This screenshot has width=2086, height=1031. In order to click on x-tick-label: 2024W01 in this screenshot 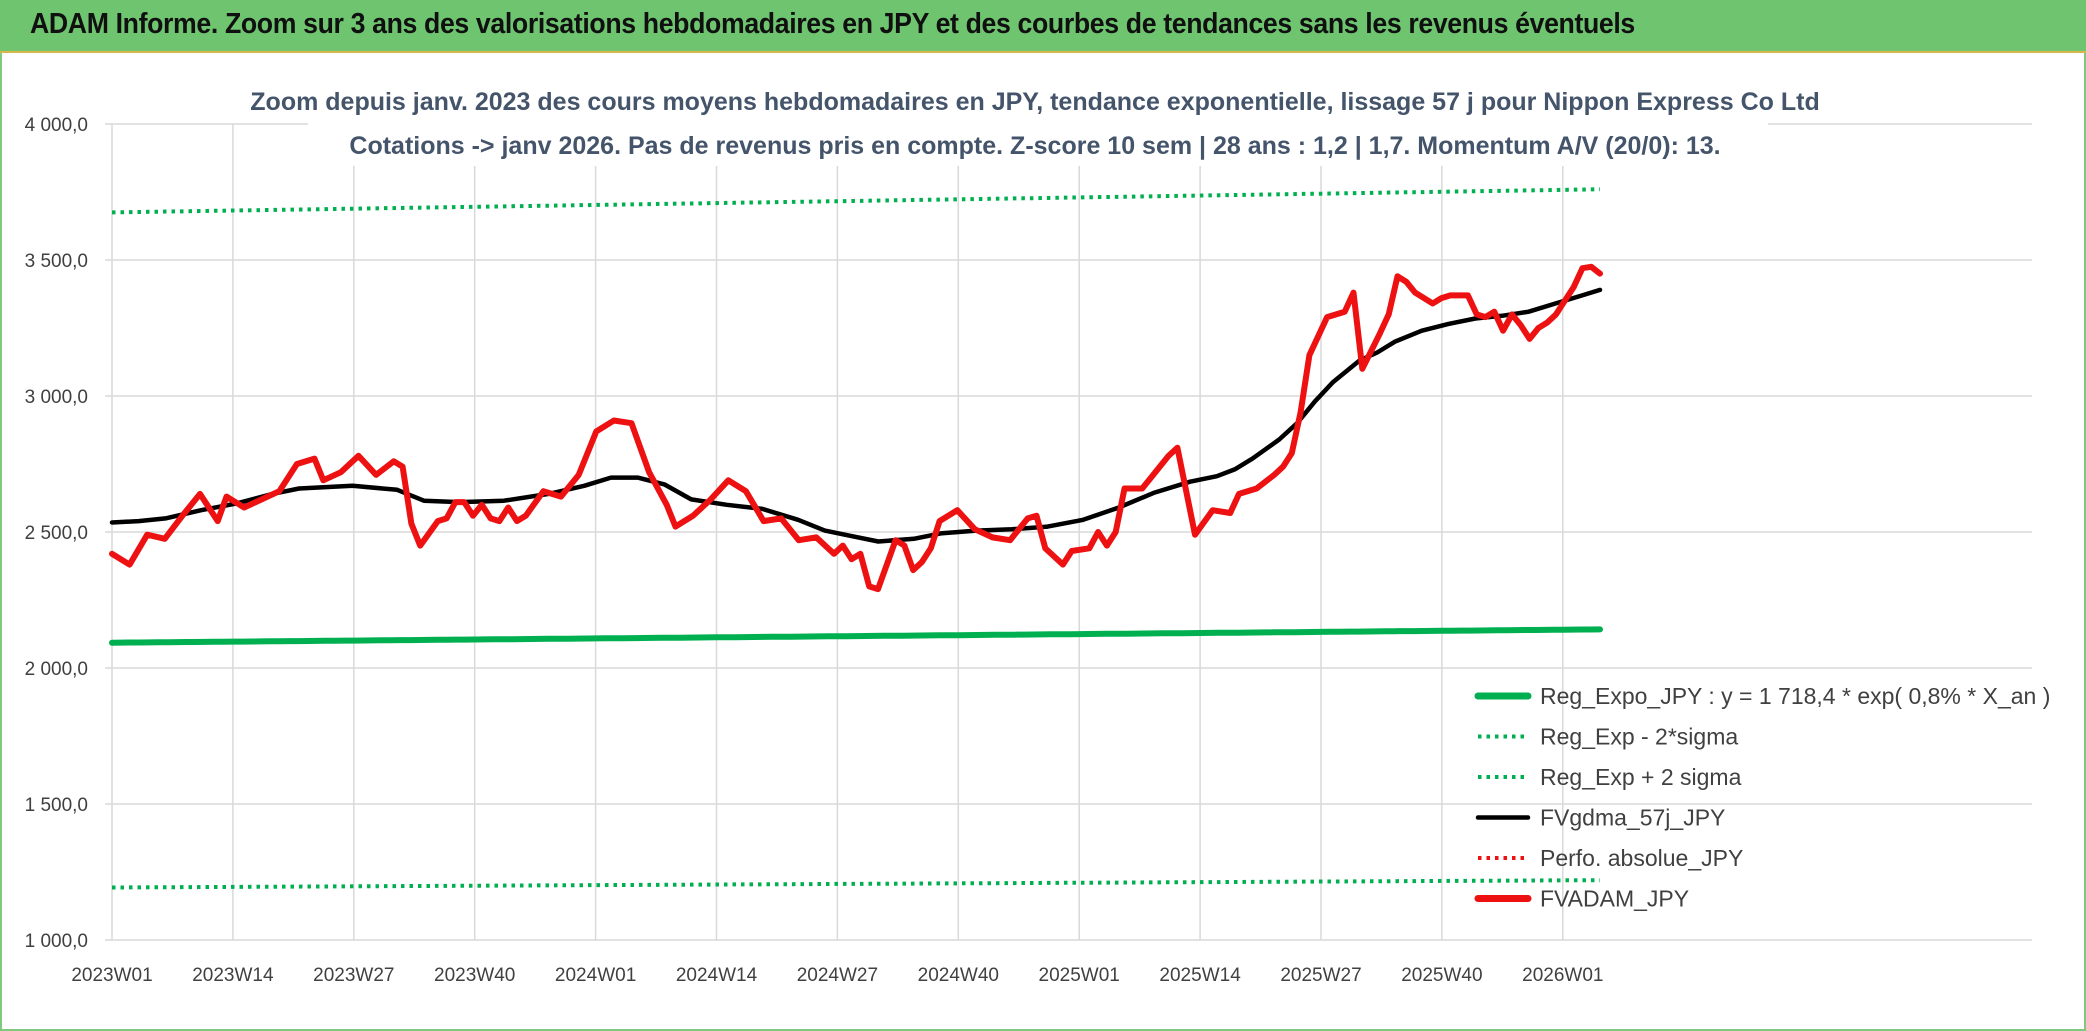, I will do `click(595, 975)`.